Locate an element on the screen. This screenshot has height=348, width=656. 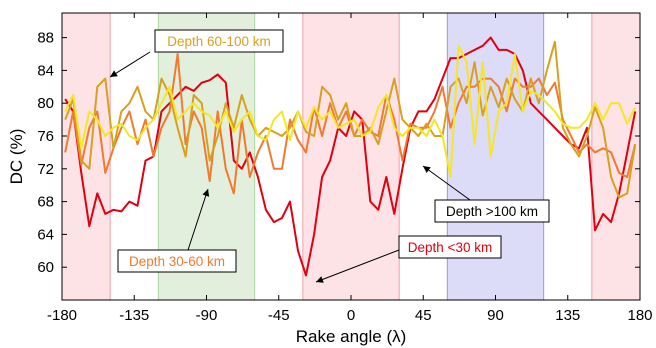
annotation-1: Depth 30-60 km is located at coordinates (177, 230).